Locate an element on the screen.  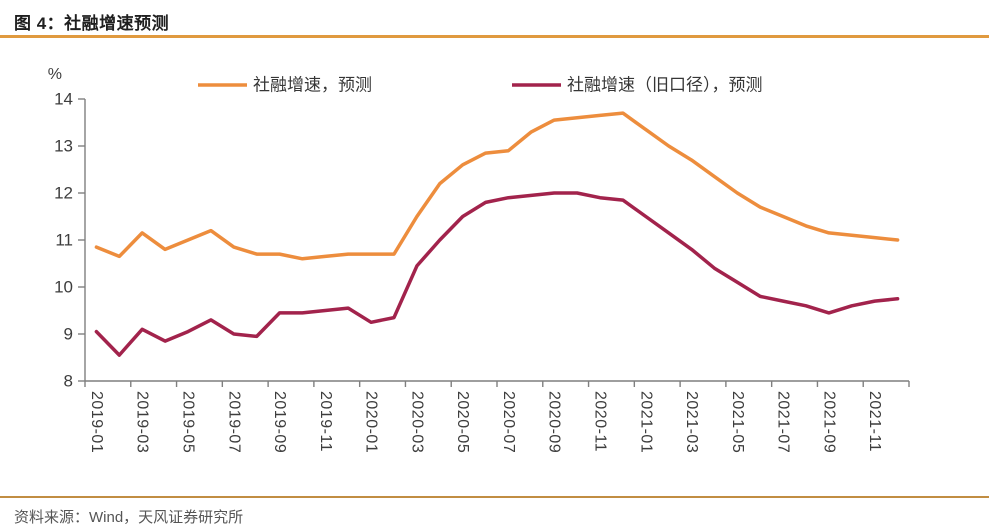
x-tick-label: 2020-03 is located at coordinates (416, 422).